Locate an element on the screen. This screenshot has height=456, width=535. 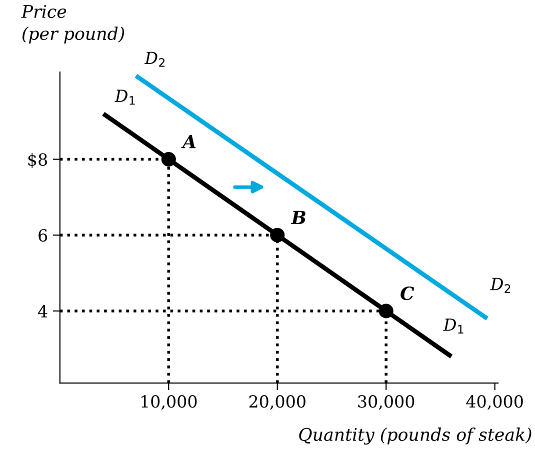
annotation: B is located at coordinates (298, 217).